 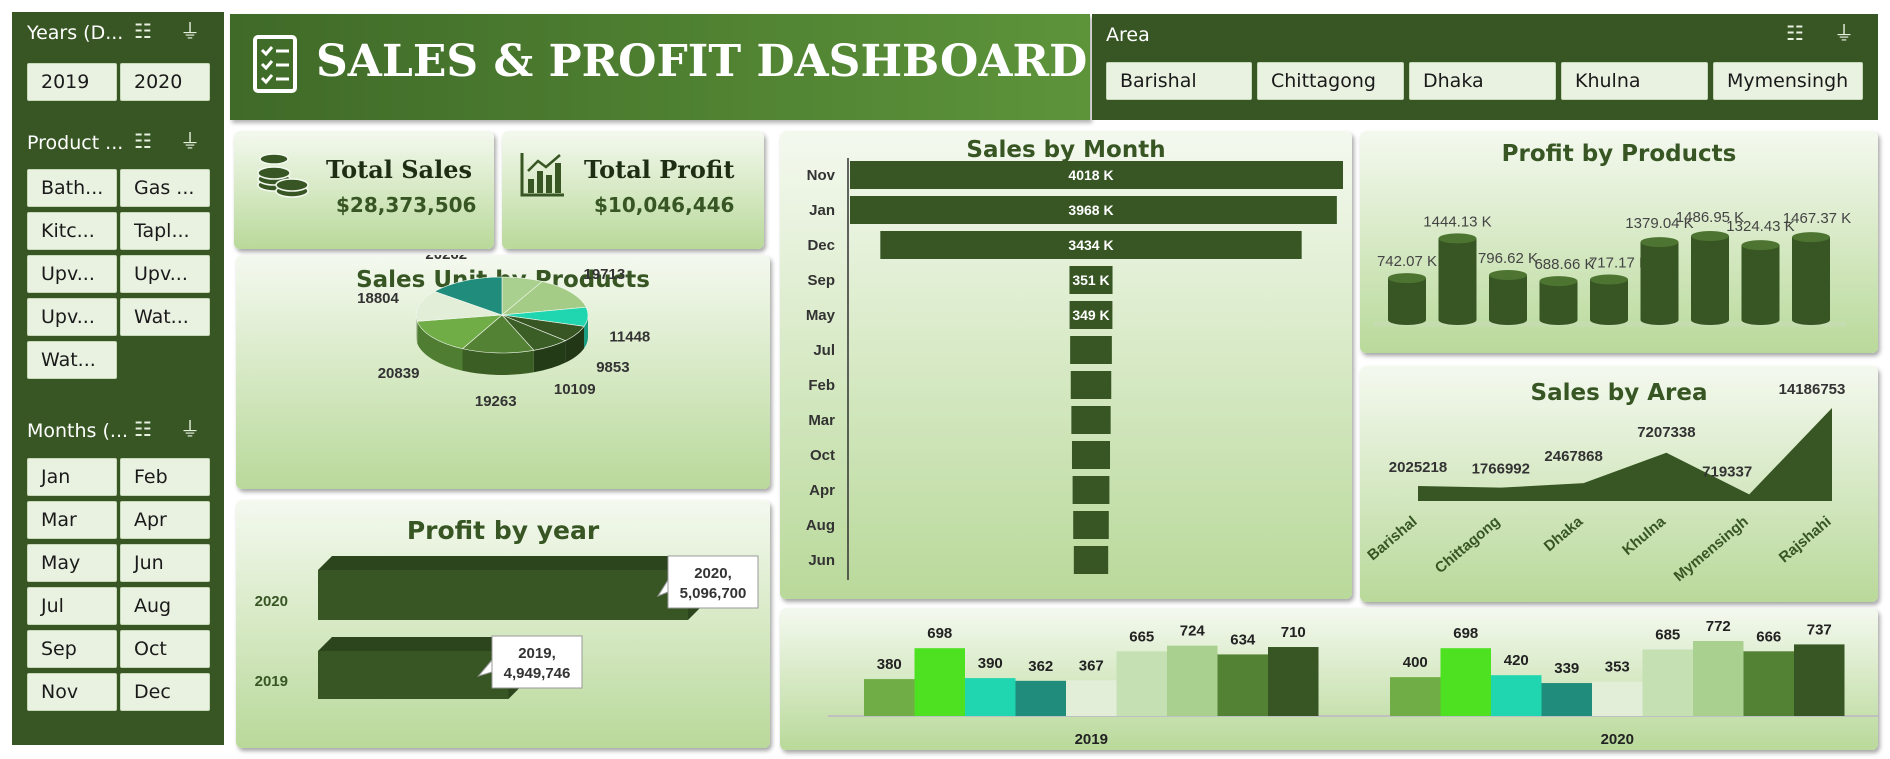 I want to click on slicer-item-jul: Jul, so click(x=72, y=606).